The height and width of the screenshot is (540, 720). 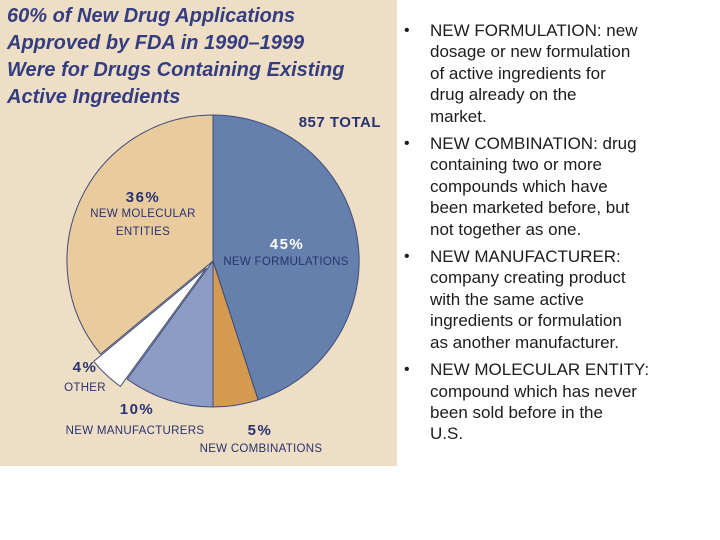 I want to click on pie-label-other-name: OTHER, so click(x=85, y=388).